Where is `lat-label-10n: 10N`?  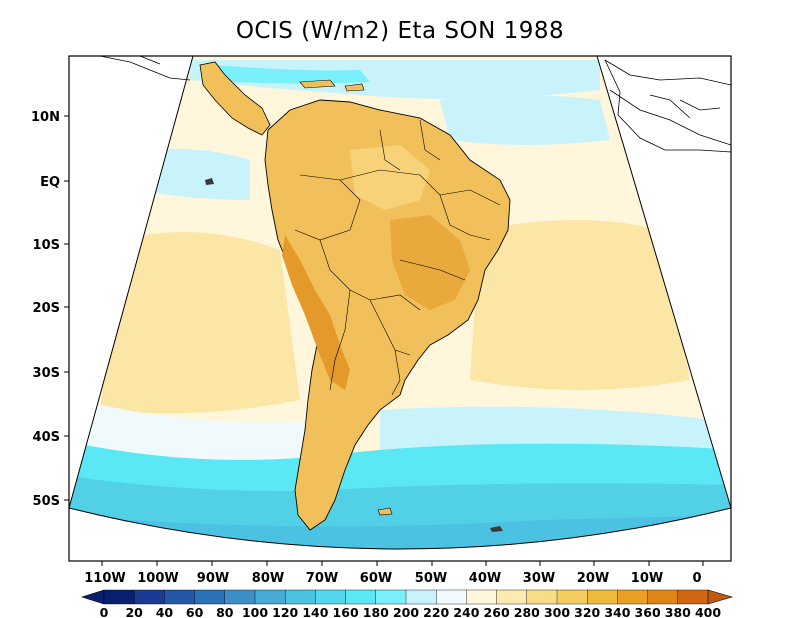
lat-label-10n: 10N is located at coordinates (45, 117).